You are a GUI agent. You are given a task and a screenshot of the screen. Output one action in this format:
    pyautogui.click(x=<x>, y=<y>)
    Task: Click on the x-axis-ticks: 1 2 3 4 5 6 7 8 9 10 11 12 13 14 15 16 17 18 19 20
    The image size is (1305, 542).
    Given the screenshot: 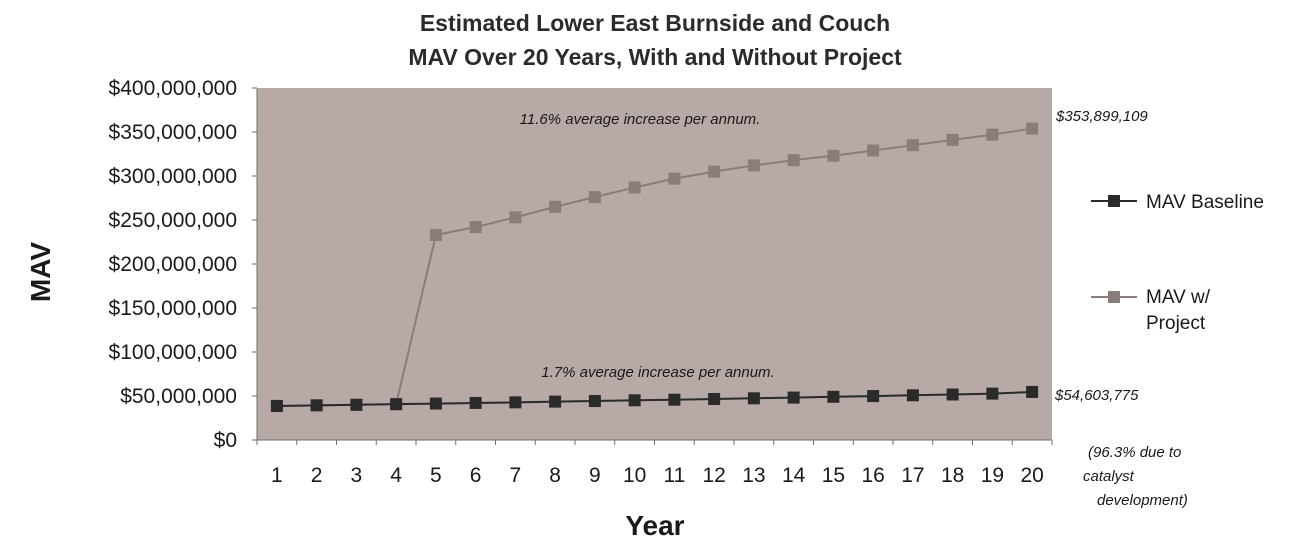 What is the action you would take?
    pyautogui.click(x=654, y=463)
    